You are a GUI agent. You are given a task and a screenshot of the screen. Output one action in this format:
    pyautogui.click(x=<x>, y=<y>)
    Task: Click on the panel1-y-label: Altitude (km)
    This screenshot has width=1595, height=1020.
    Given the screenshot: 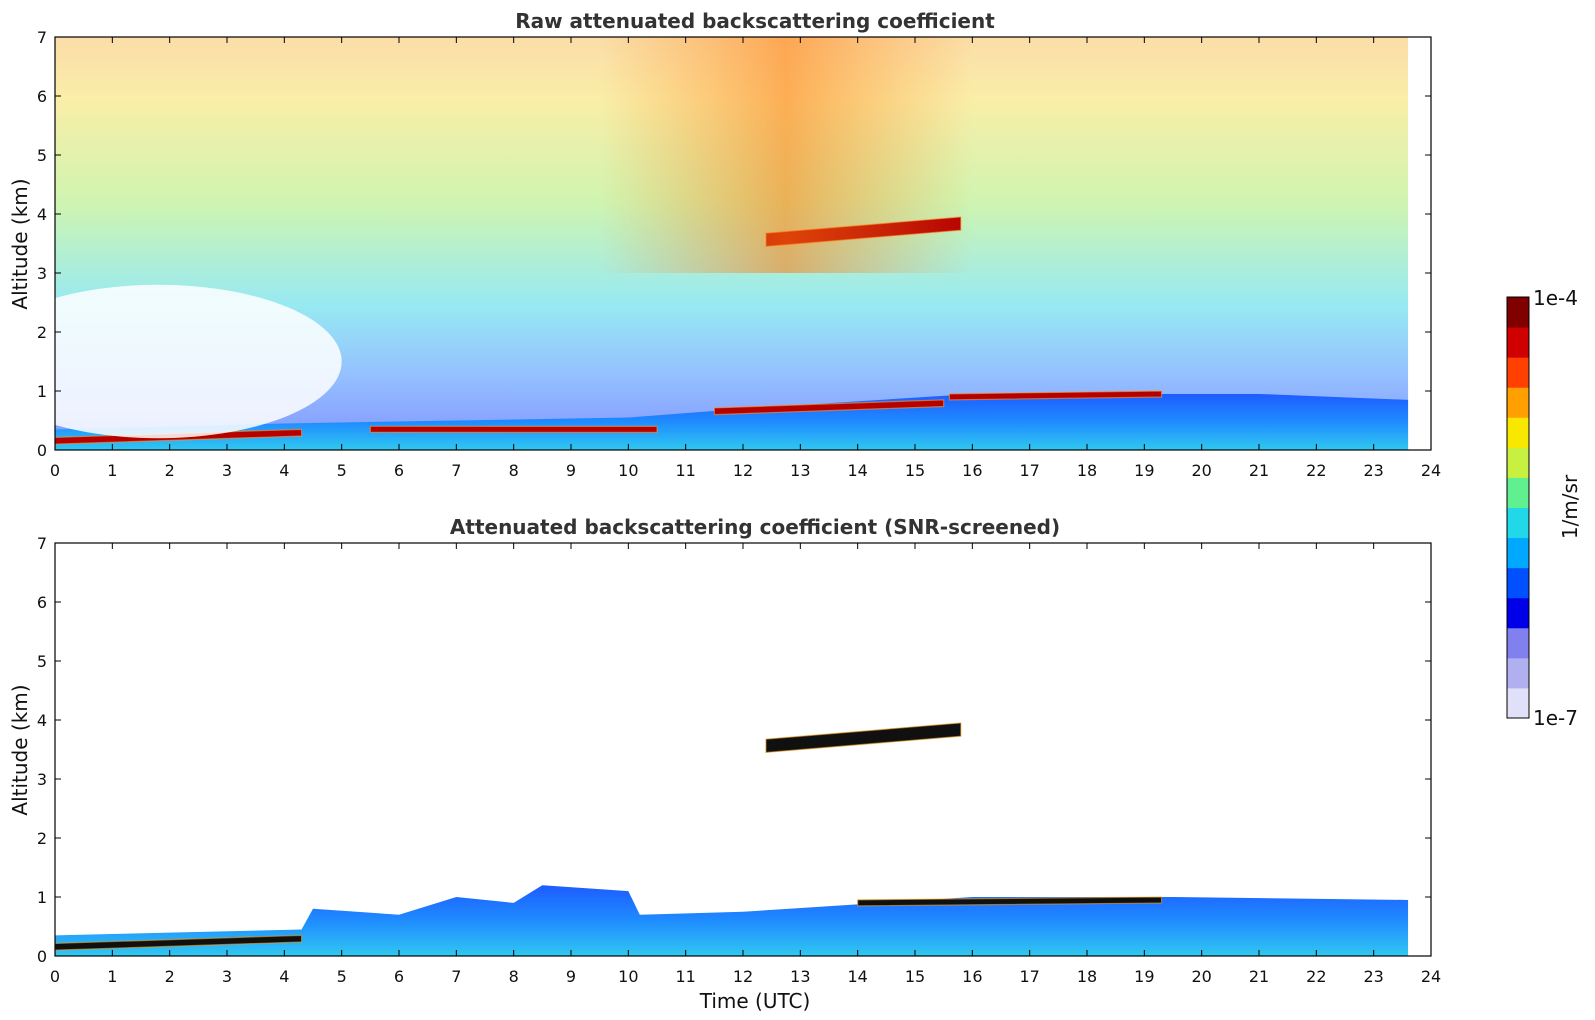 What is the action you would take?
    pyautogui.click(x=20, y=243)
    